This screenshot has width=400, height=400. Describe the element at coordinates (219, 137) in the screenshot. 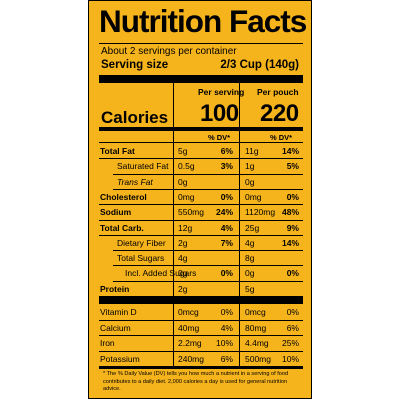

I see `dv-header-serving: % DV*` at that location.